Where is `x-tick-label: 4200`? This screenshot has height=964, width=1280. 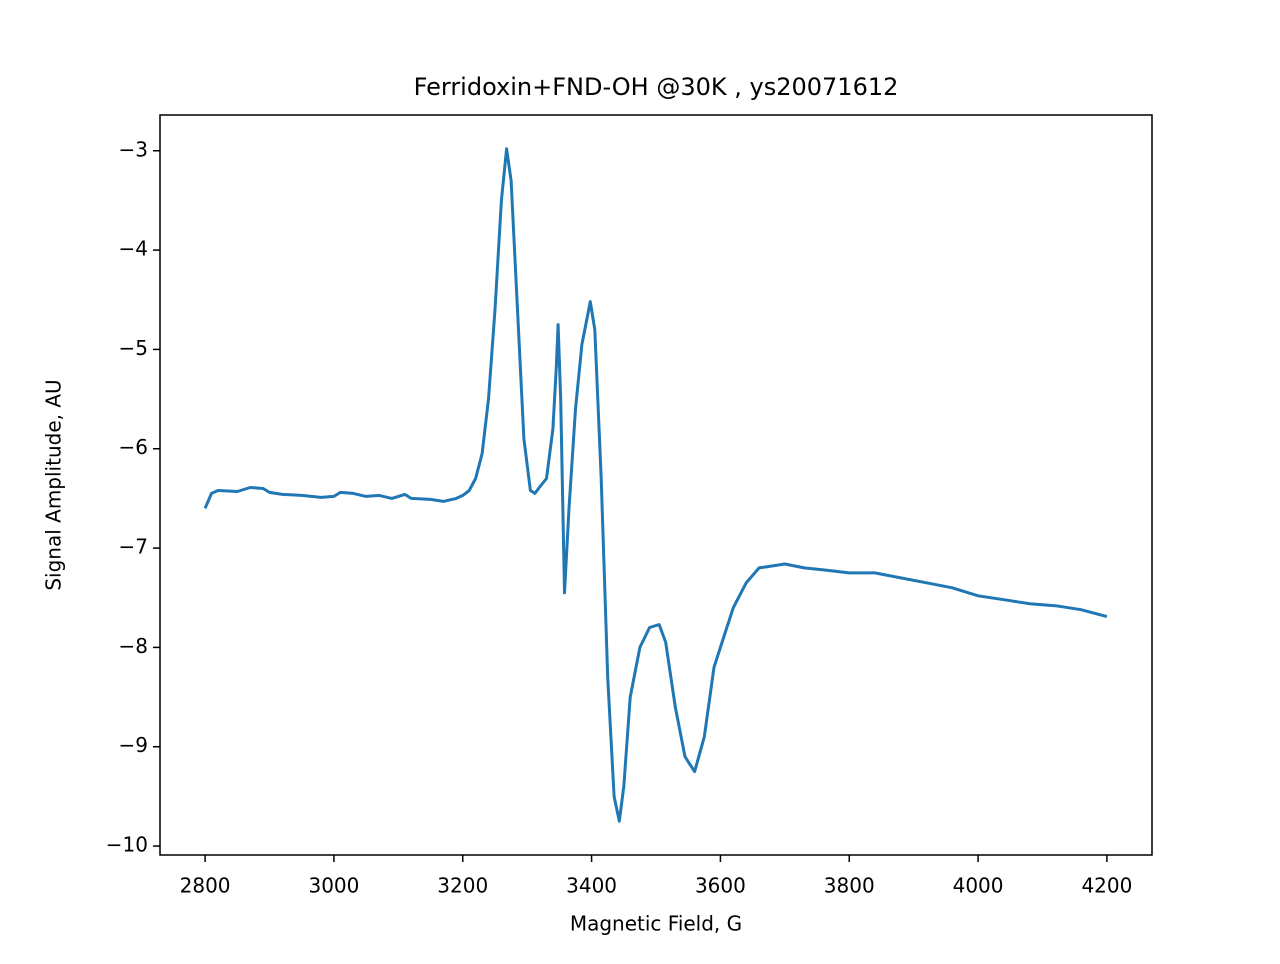 x-tick-label: 4200 is located at coordinates (1106, 886).